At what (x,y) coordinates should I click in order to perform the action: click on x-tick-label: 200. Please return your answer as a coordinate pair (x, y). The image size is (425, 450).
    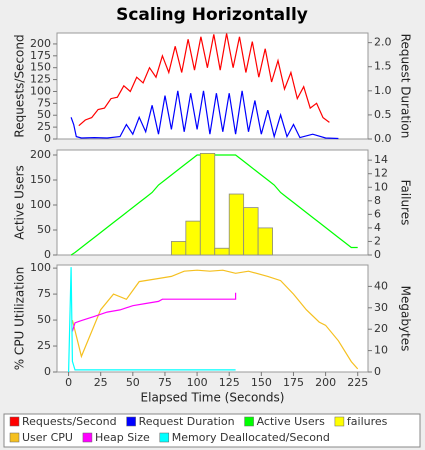
    Looking at the image, I should click on (325, 382).